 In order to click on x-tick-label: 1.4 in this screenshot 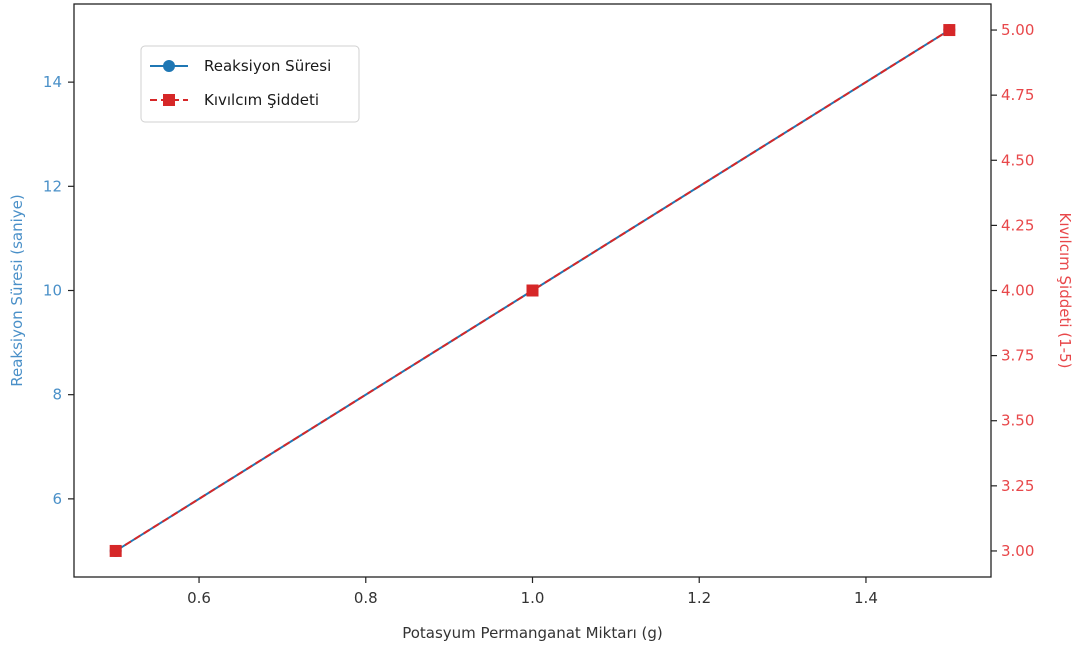, I will do `click(866, 598)`.